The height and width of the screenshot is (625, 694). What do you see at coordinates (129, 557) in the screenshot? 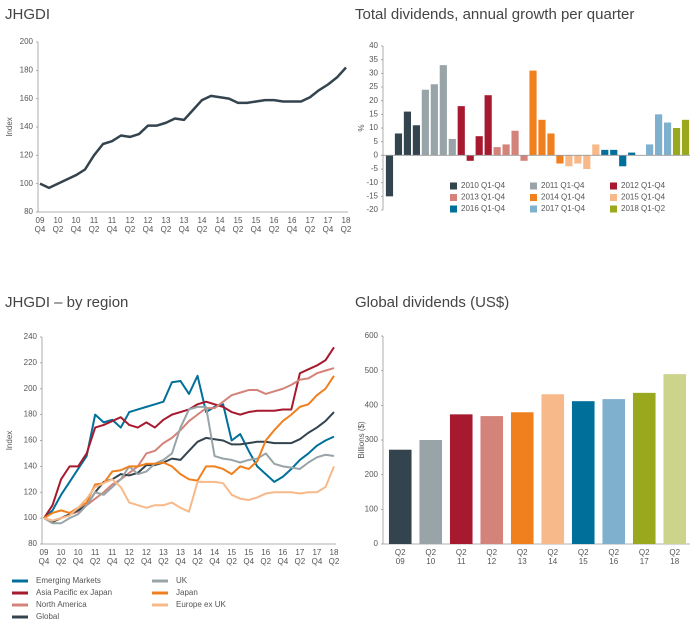
I see `x-tick-label: 12 Q2` at bounding box center [129, 557].